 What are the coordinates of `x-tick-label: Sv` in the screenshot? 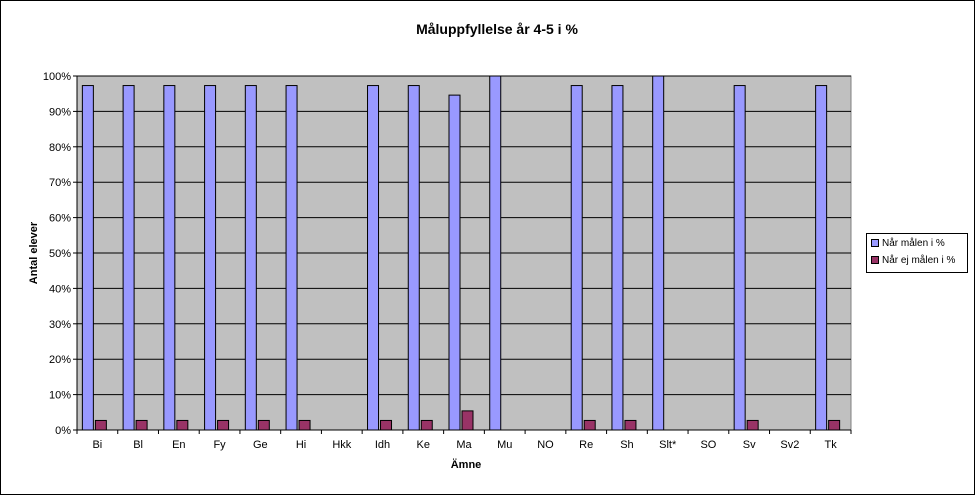 It's located at (749, 445).